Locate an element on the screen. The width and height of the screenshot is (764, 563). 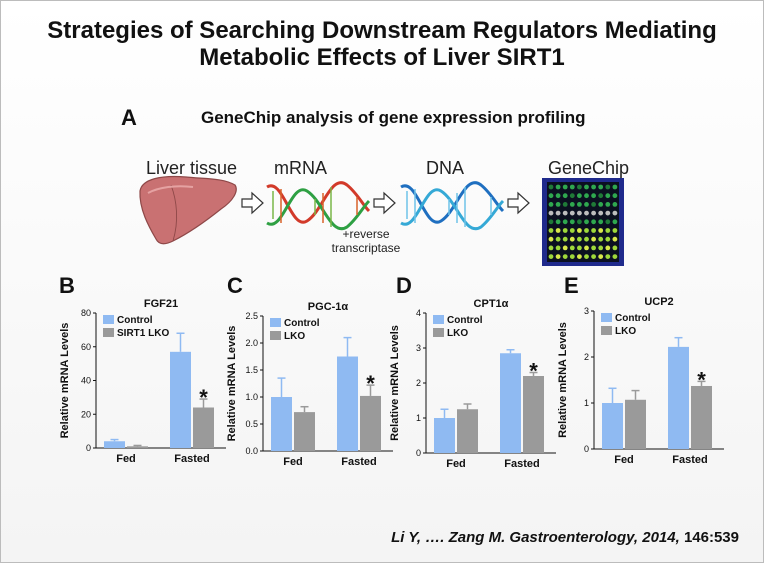
y-tick-label: 0 is located at coordinates (88, 448).